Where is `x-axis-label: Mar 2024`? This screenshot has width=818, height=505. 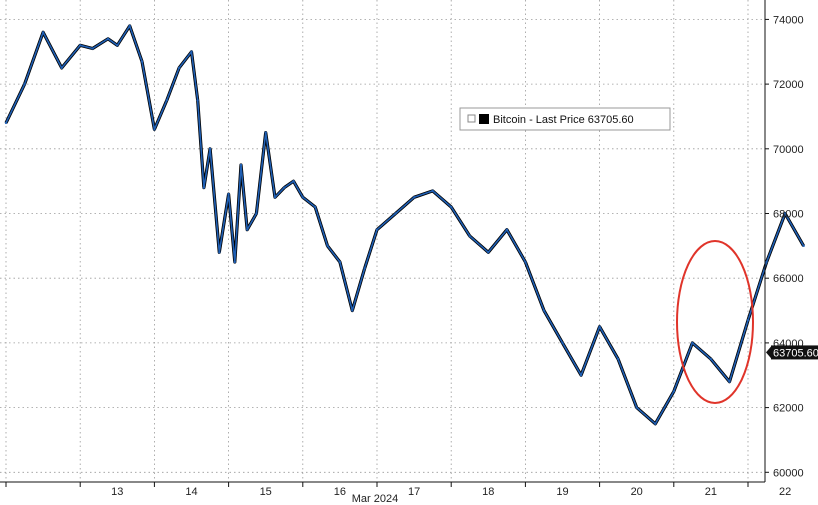 x-axis-label: Mar 2024 is located at coordinates (375, 499).